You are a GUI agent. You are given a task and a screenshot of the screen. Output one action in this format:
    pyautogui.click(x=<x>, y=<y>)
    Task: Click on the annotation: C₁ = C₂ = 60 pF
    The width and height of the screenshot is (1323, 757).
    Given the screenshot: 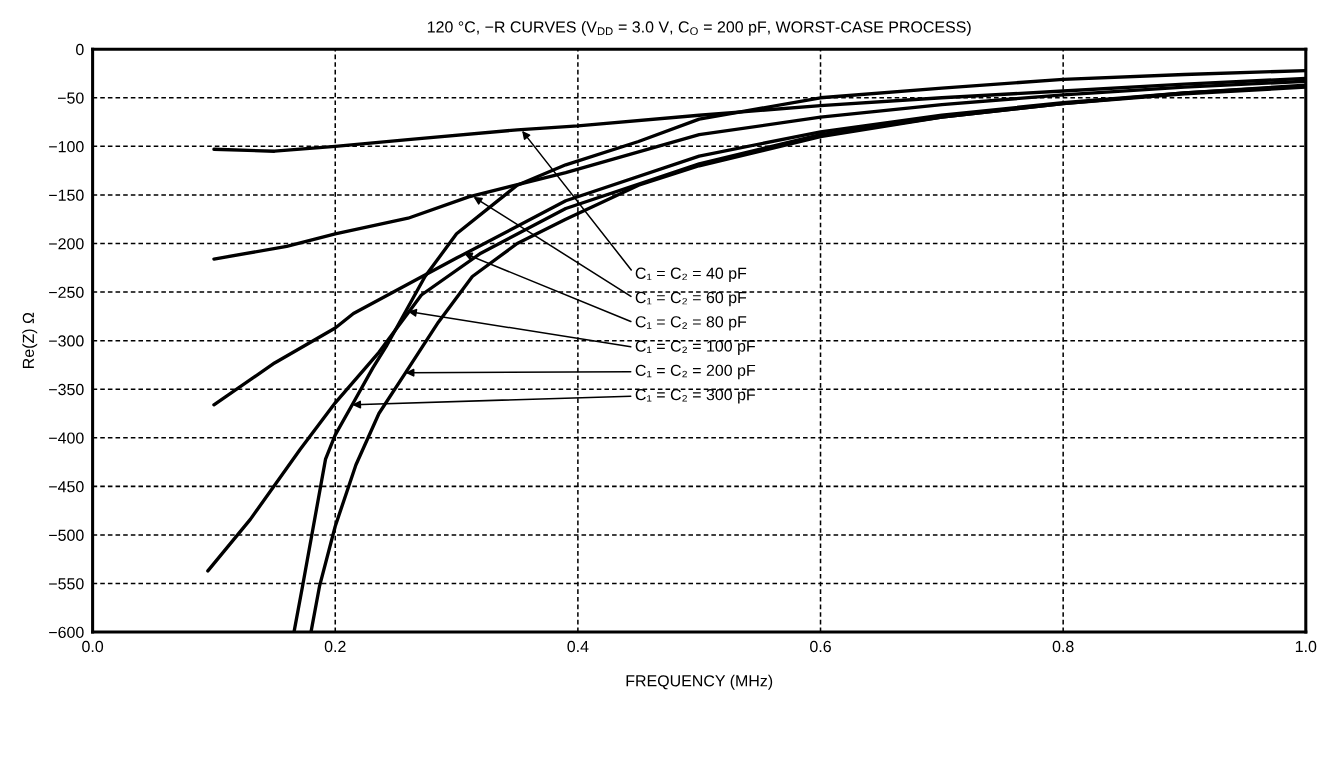 What is the action you would take?
    pyautogui.click(x=691, y=299)
    